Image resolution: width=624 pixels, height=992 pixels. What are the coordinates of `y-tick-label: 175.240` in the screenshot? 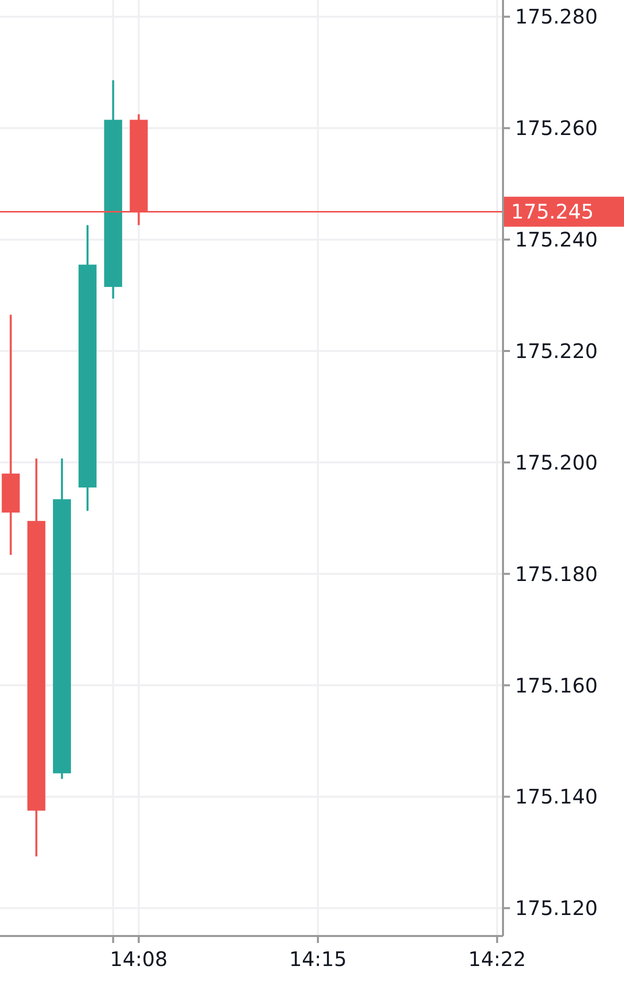 It's located at (556, 240).